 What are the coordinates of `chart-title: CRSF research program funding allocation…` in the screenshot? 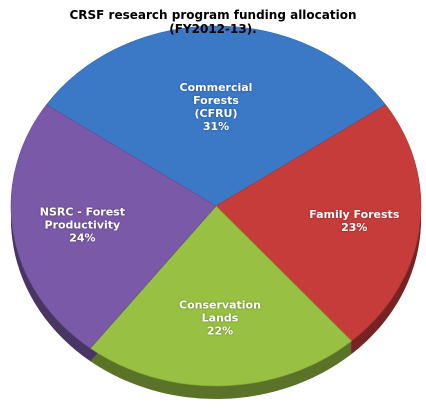 It's located at (213, 22).